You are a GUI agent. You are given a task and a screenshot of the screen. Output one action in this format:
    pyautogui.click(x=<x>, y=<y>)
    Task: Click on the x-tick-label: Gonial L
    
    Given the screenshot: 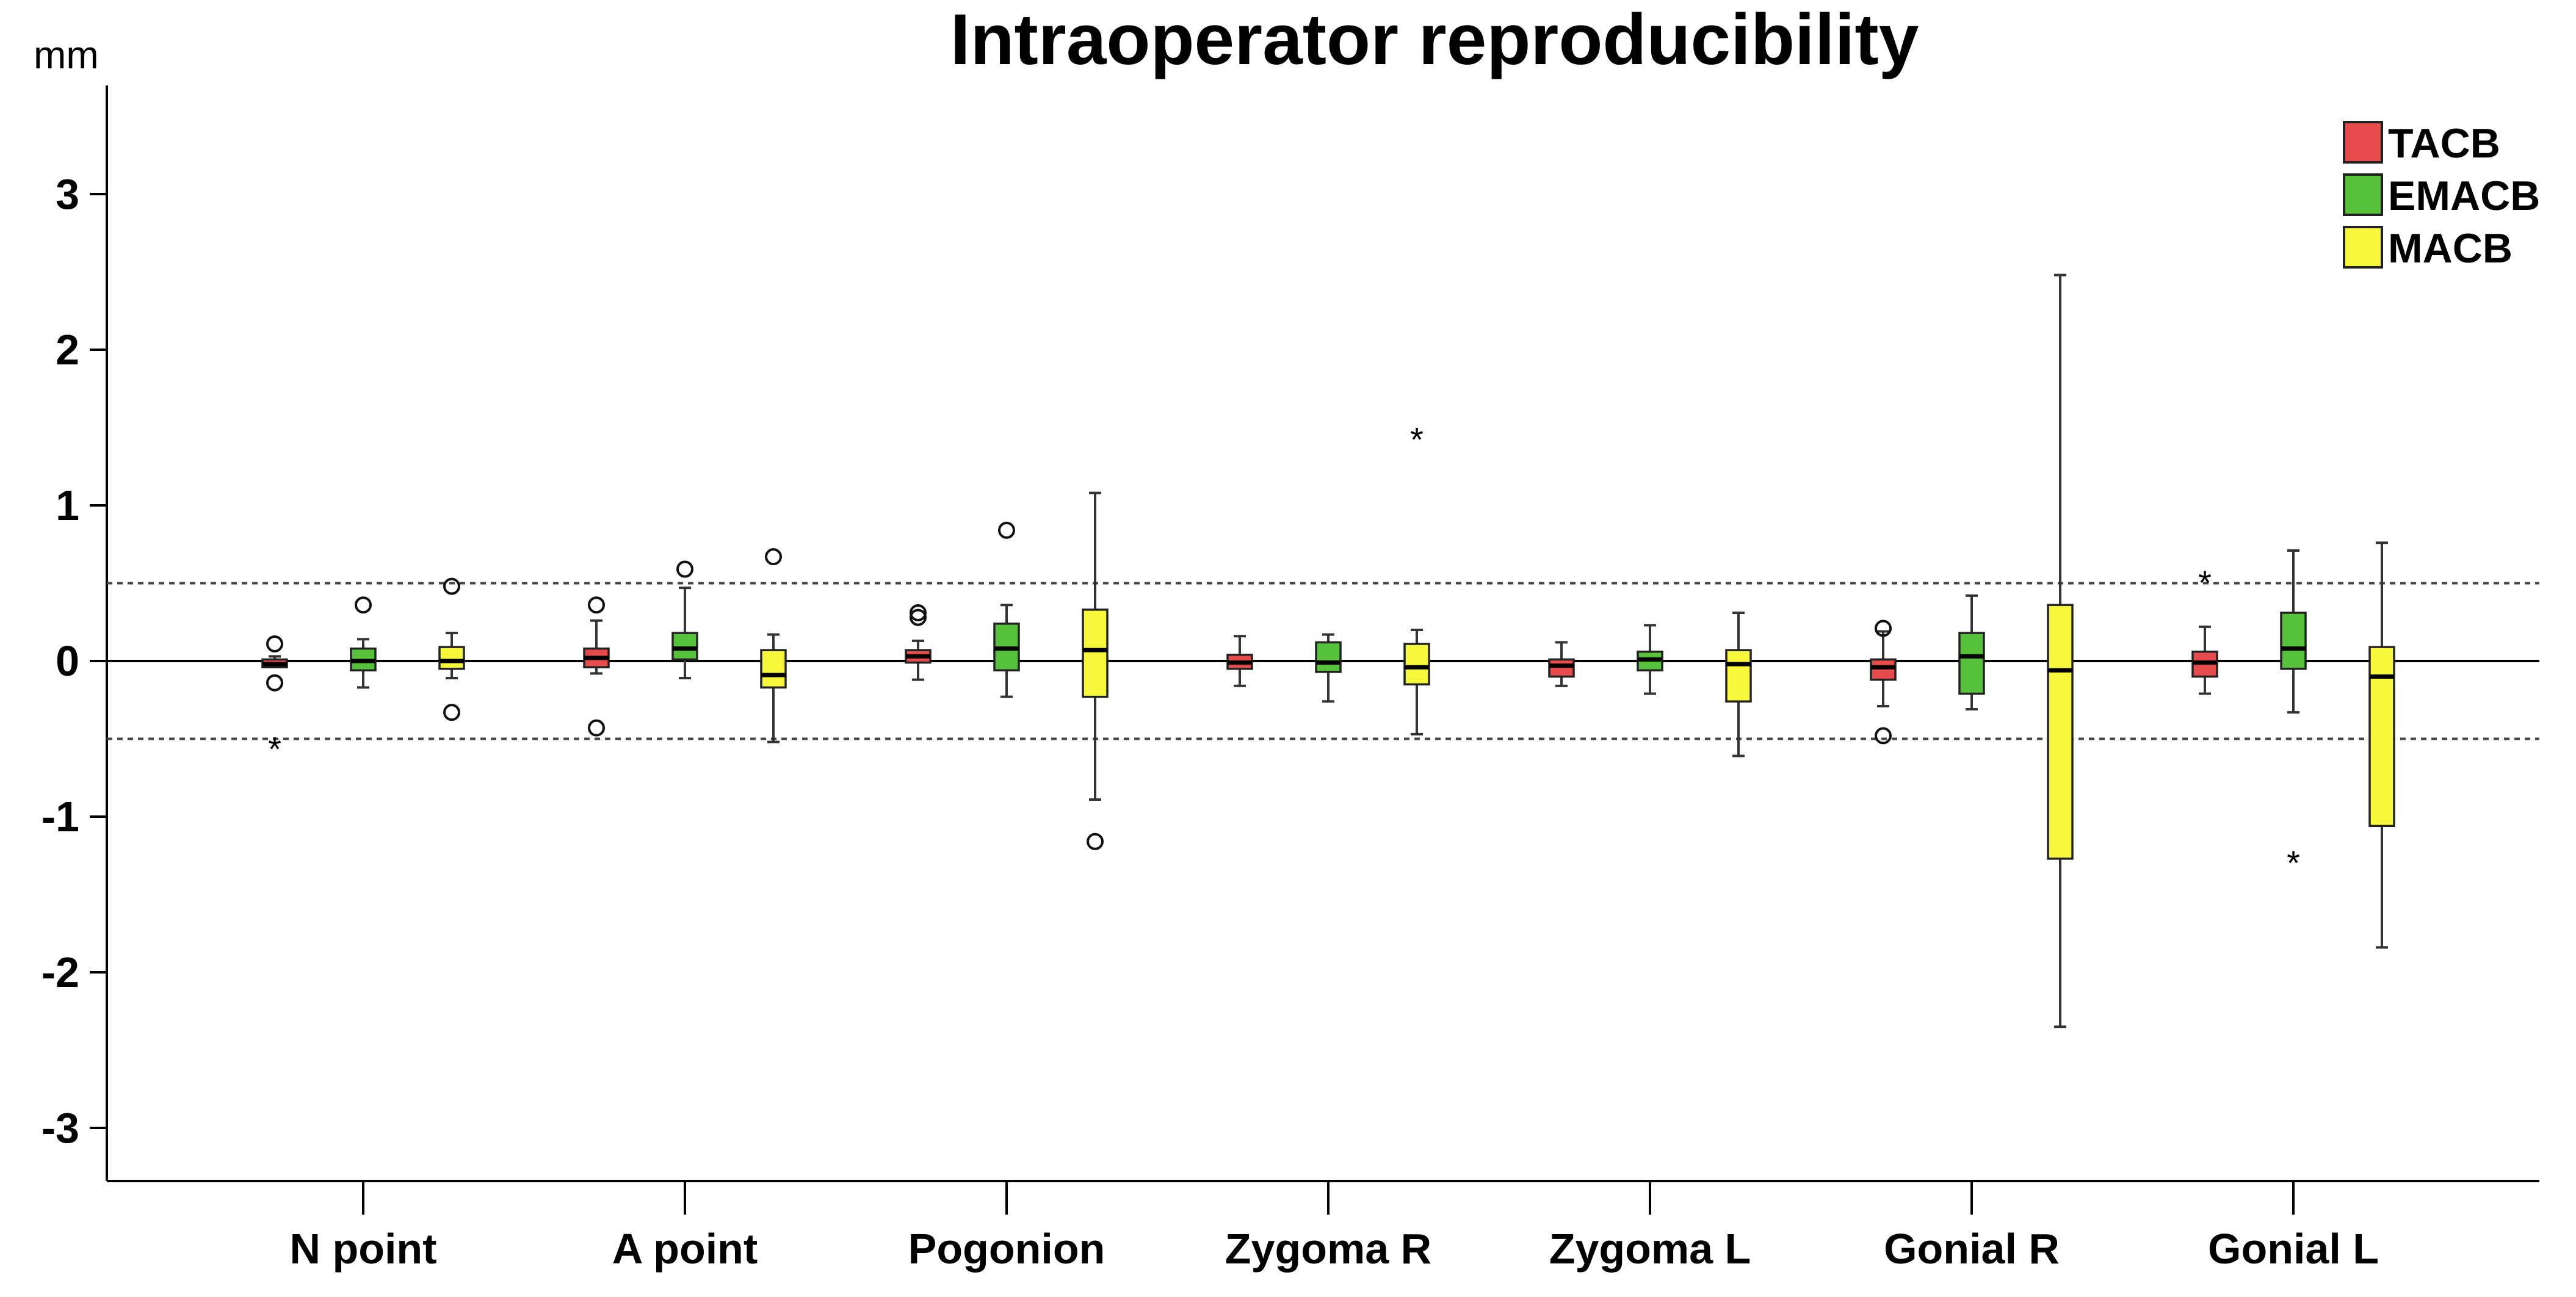 What is the action you would take?
    pyautogui.click(x=2293, y=1249)
    